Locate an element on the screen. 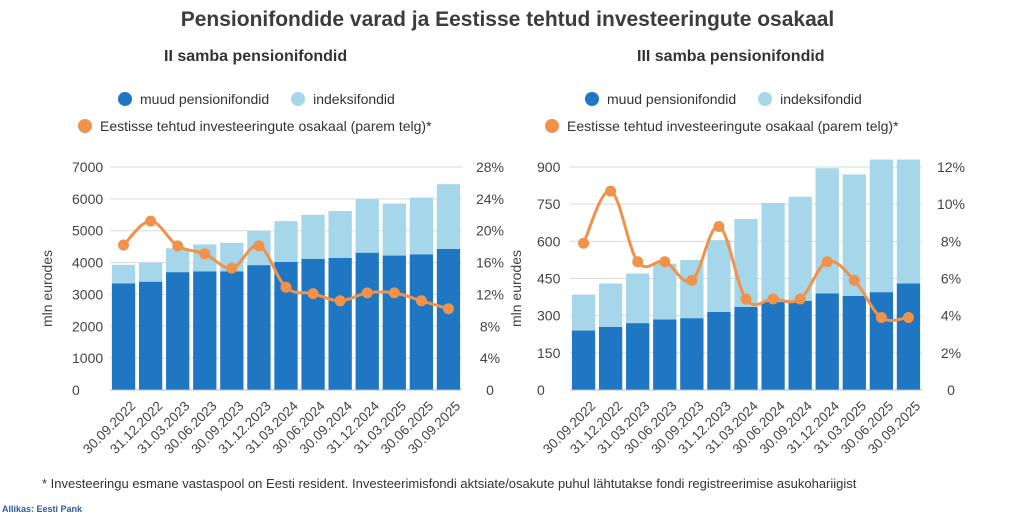  y-tick-label: 2000 is located at coordinates (87, 326).